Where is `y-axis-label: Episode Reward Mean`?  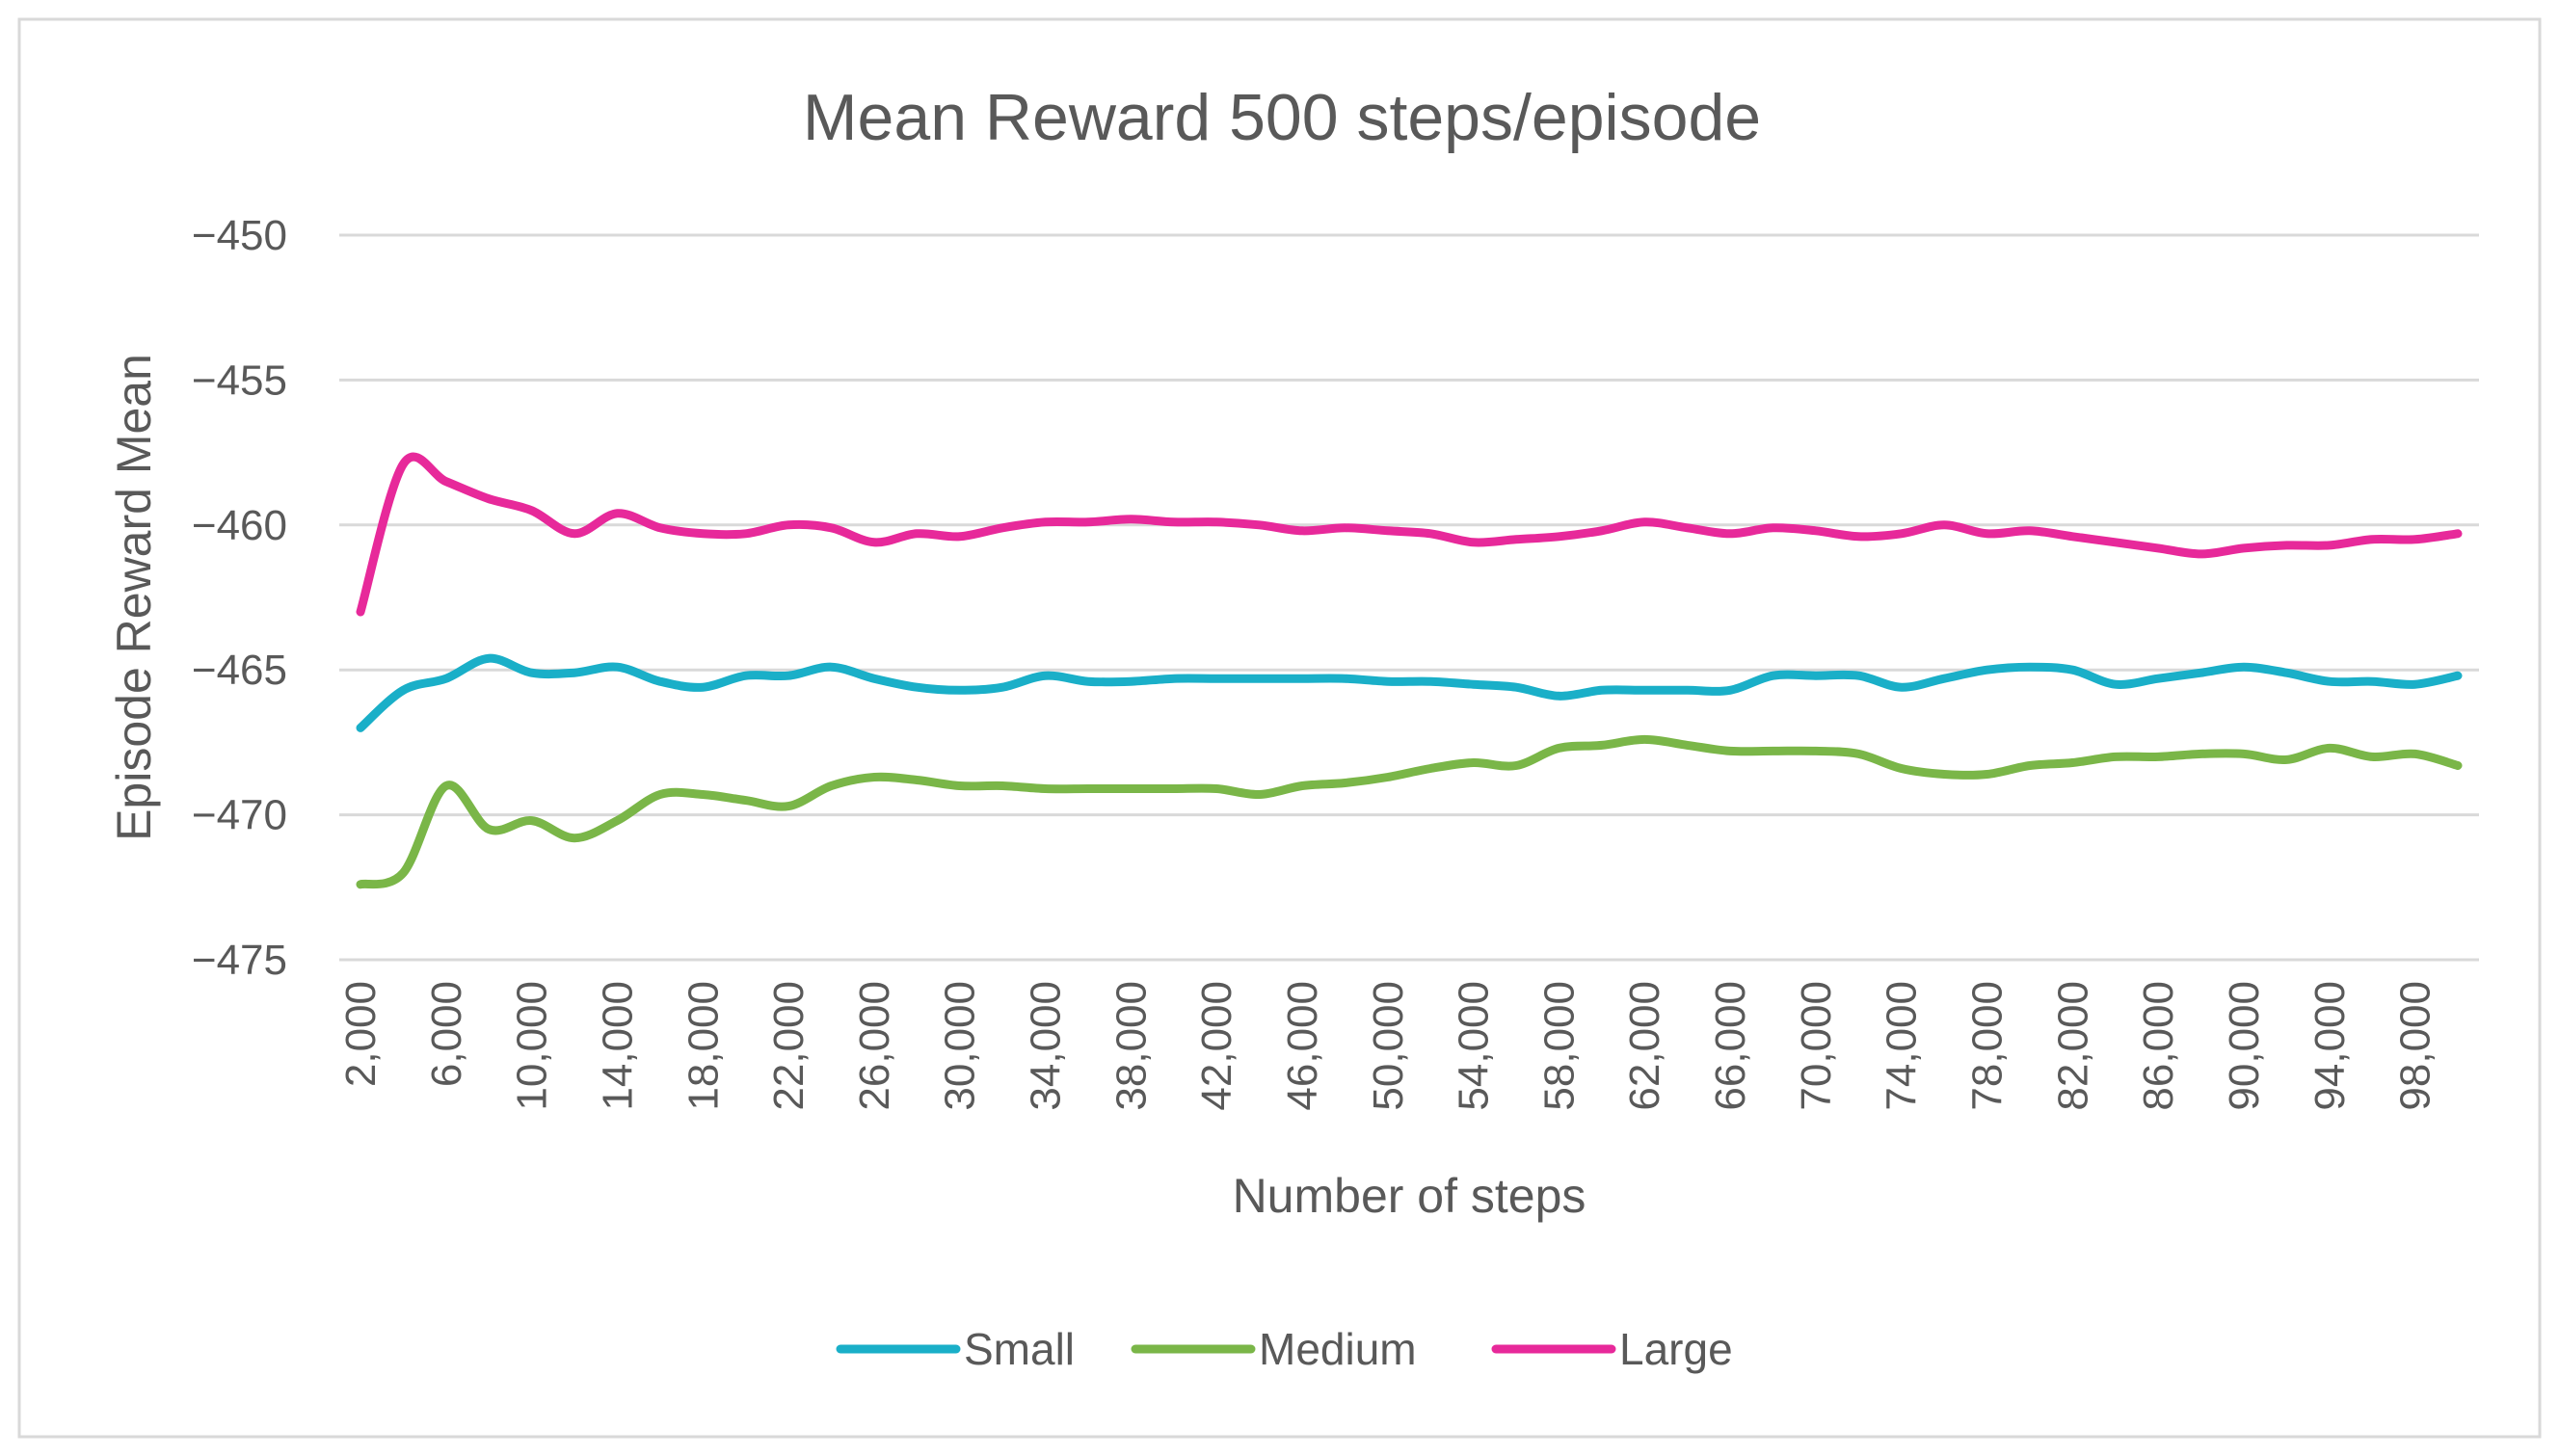
y-axis-label: Episode Reward Mean is located at coordinates (134, 597).